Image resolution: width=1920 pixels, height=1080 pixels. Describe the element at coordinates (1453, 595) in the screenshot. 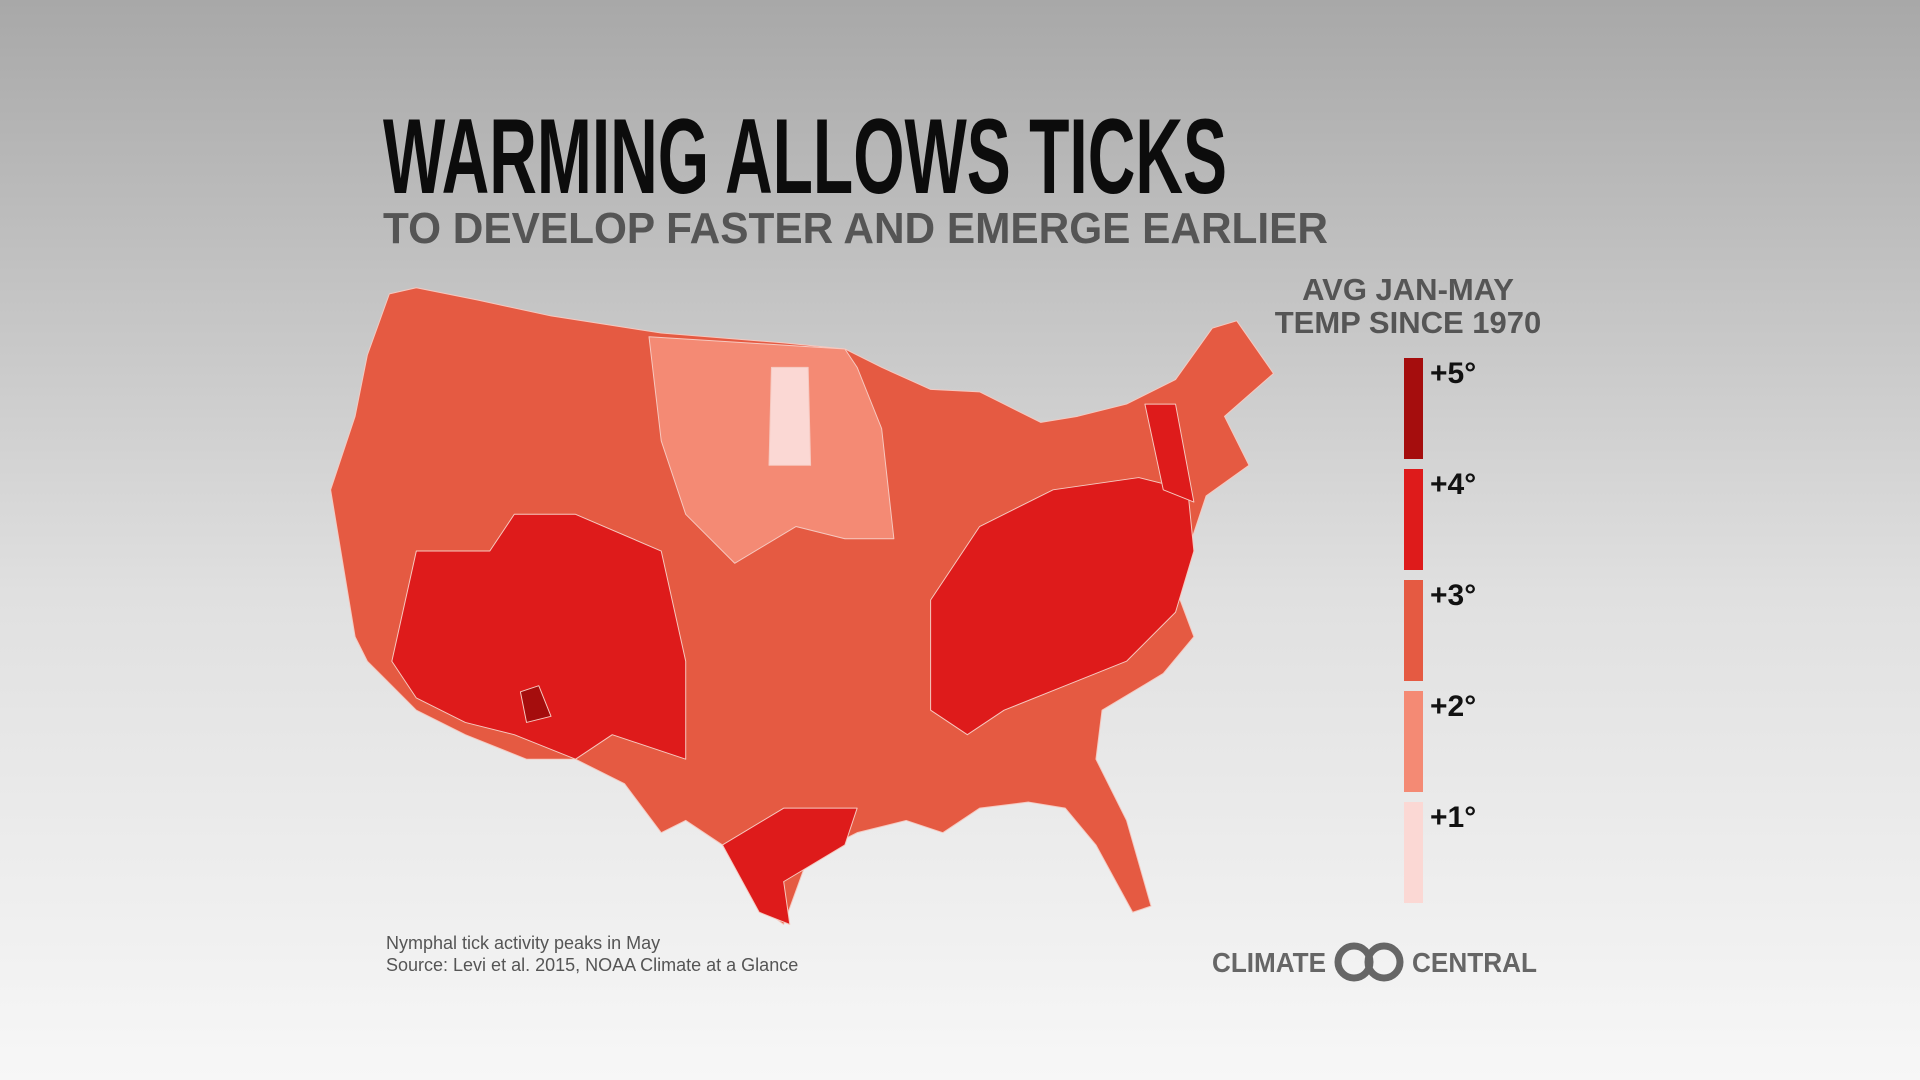

I see `legend-label: +3°` at that location.